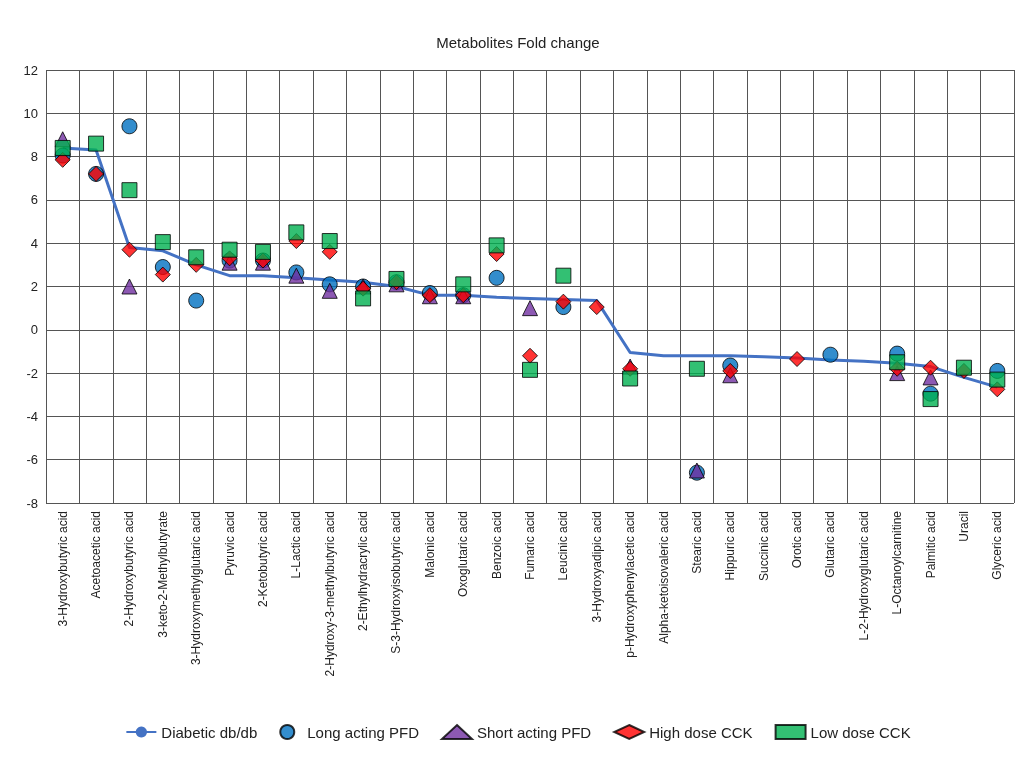 The height and width of the screenshot is (763, 1036). I want to click on x-tick-label: 3-keto-2-Methylbutyrate, so click(162, 574).